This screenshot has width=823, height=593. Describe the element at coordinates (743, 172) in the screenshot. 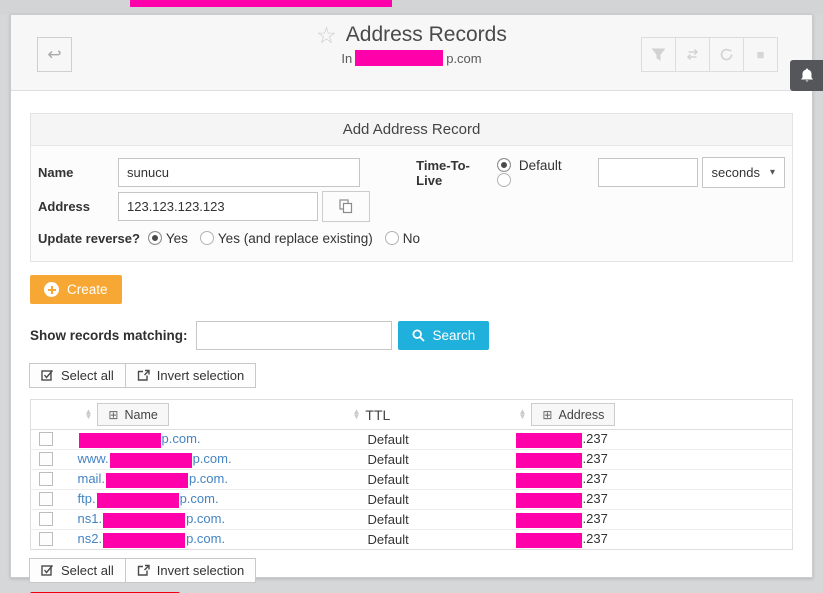

I see `ttl-unit-select: seconds ▾` at that location.